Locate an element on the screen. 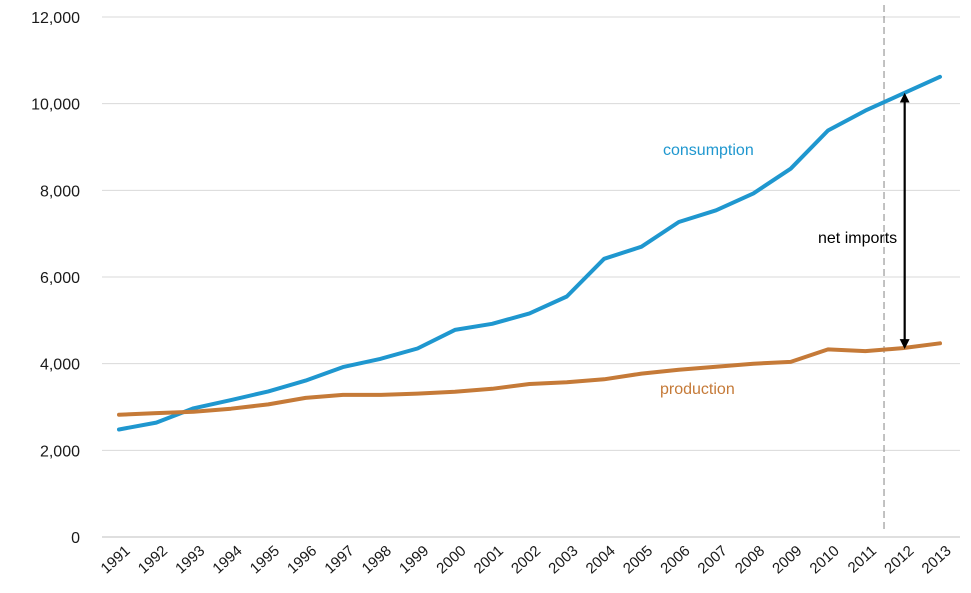 The image size is (971, 593). x-tick-label: 1993 is located at coordinates (190, 559).